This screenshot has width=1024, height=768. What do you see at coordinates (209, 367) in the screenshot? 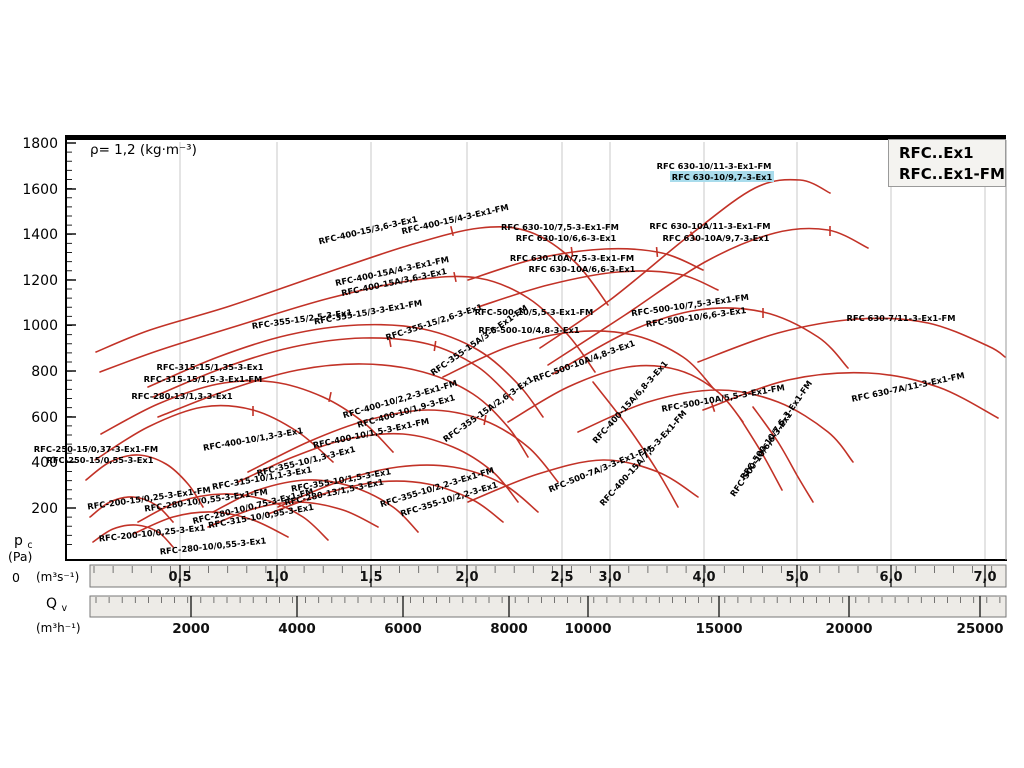
I see `curve-label: RFC-315-15/1,35-3-Ex1` at bounding box center [209, 367].